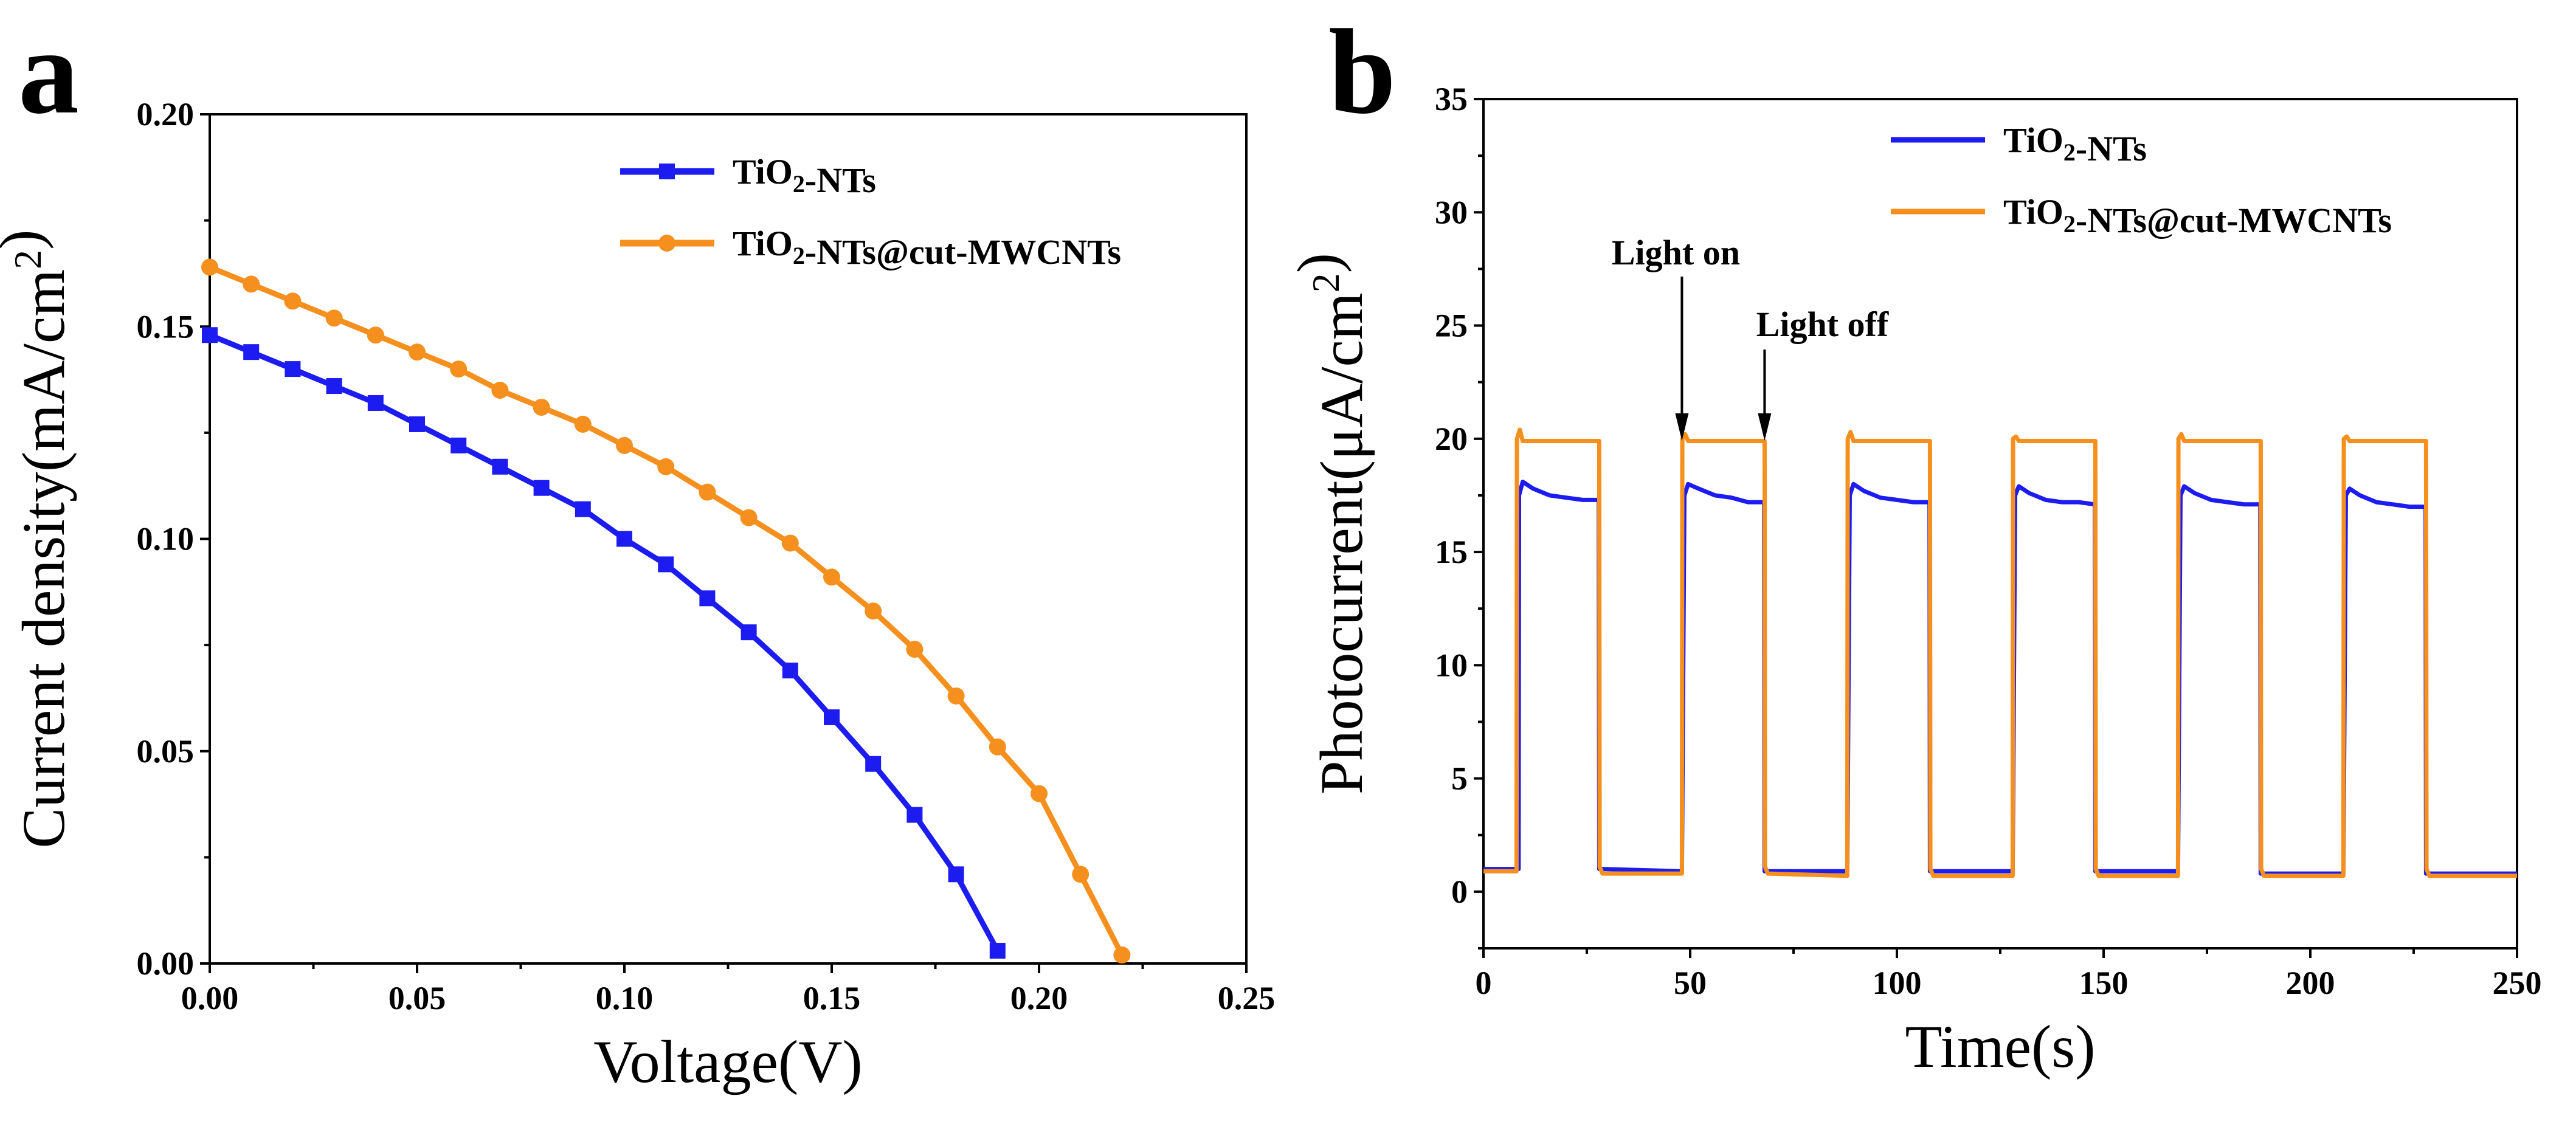 The image size is (2576, 1127). What do you see at coordinates (2075, 144) in the screenshot?
I see `b-legend-label-1: TiO2-NTs` at bounding box center [2075, 144].